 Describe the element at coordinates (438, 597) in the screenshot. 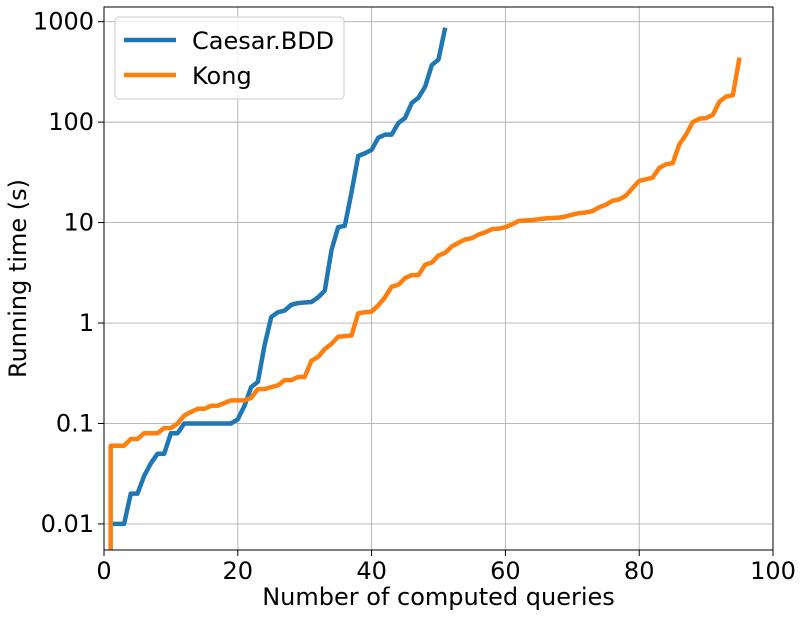

I see `x-axis-label: Number of computed queries` at that location.